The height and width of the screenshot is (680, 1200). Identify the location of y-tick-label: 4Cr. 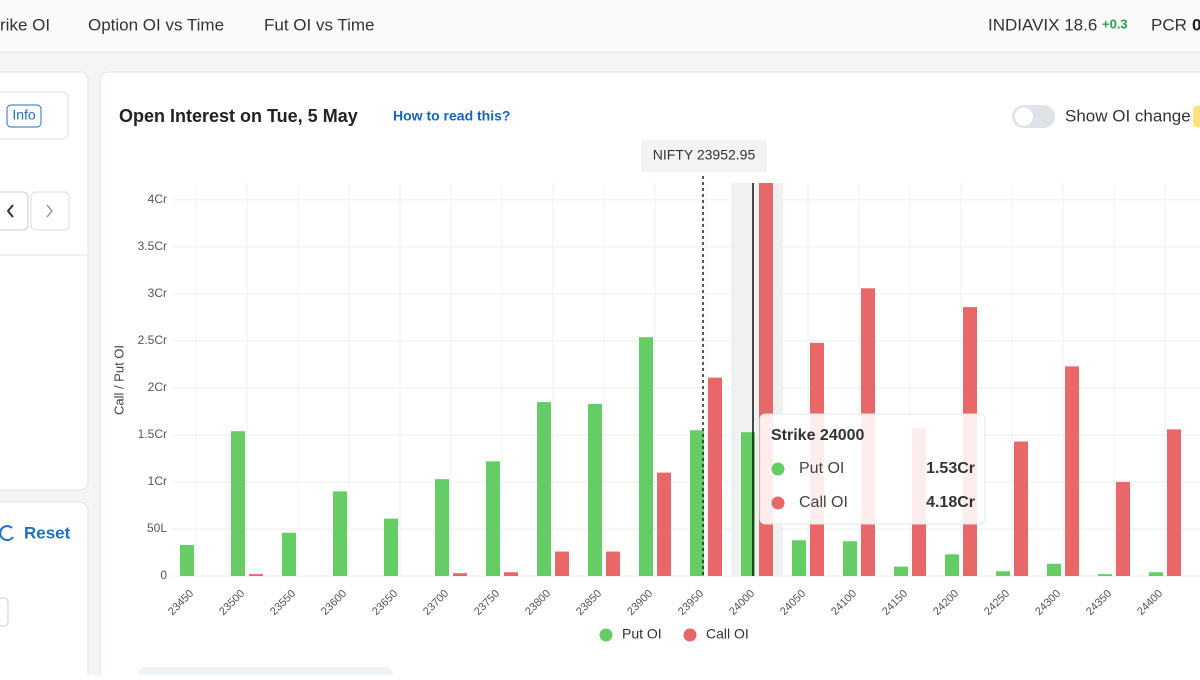
(157, 199).